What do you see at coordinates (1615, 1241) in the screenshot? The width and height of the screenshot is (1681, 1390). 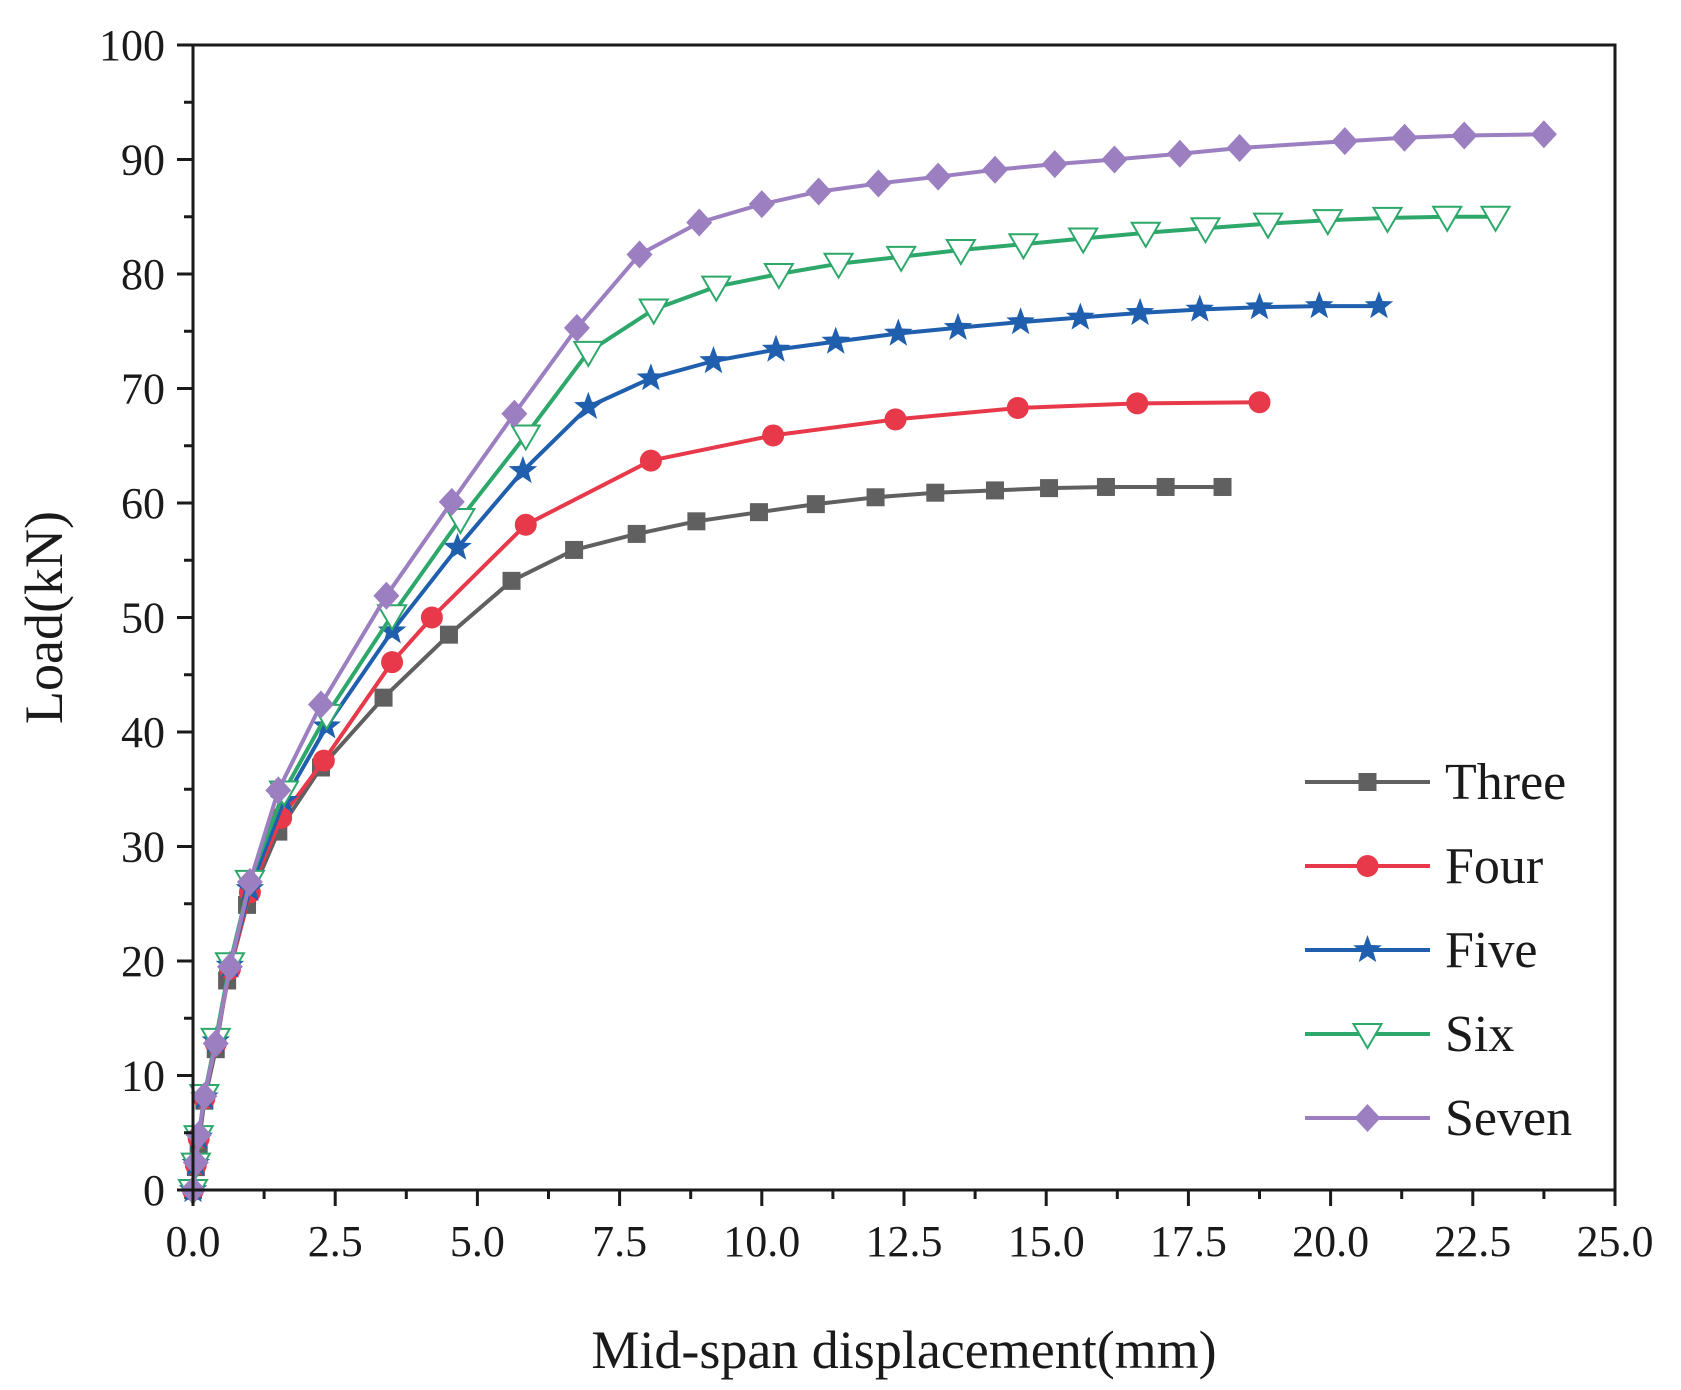 I see `x-tick-label: 25.0` at bounding box center [1615, 1241].